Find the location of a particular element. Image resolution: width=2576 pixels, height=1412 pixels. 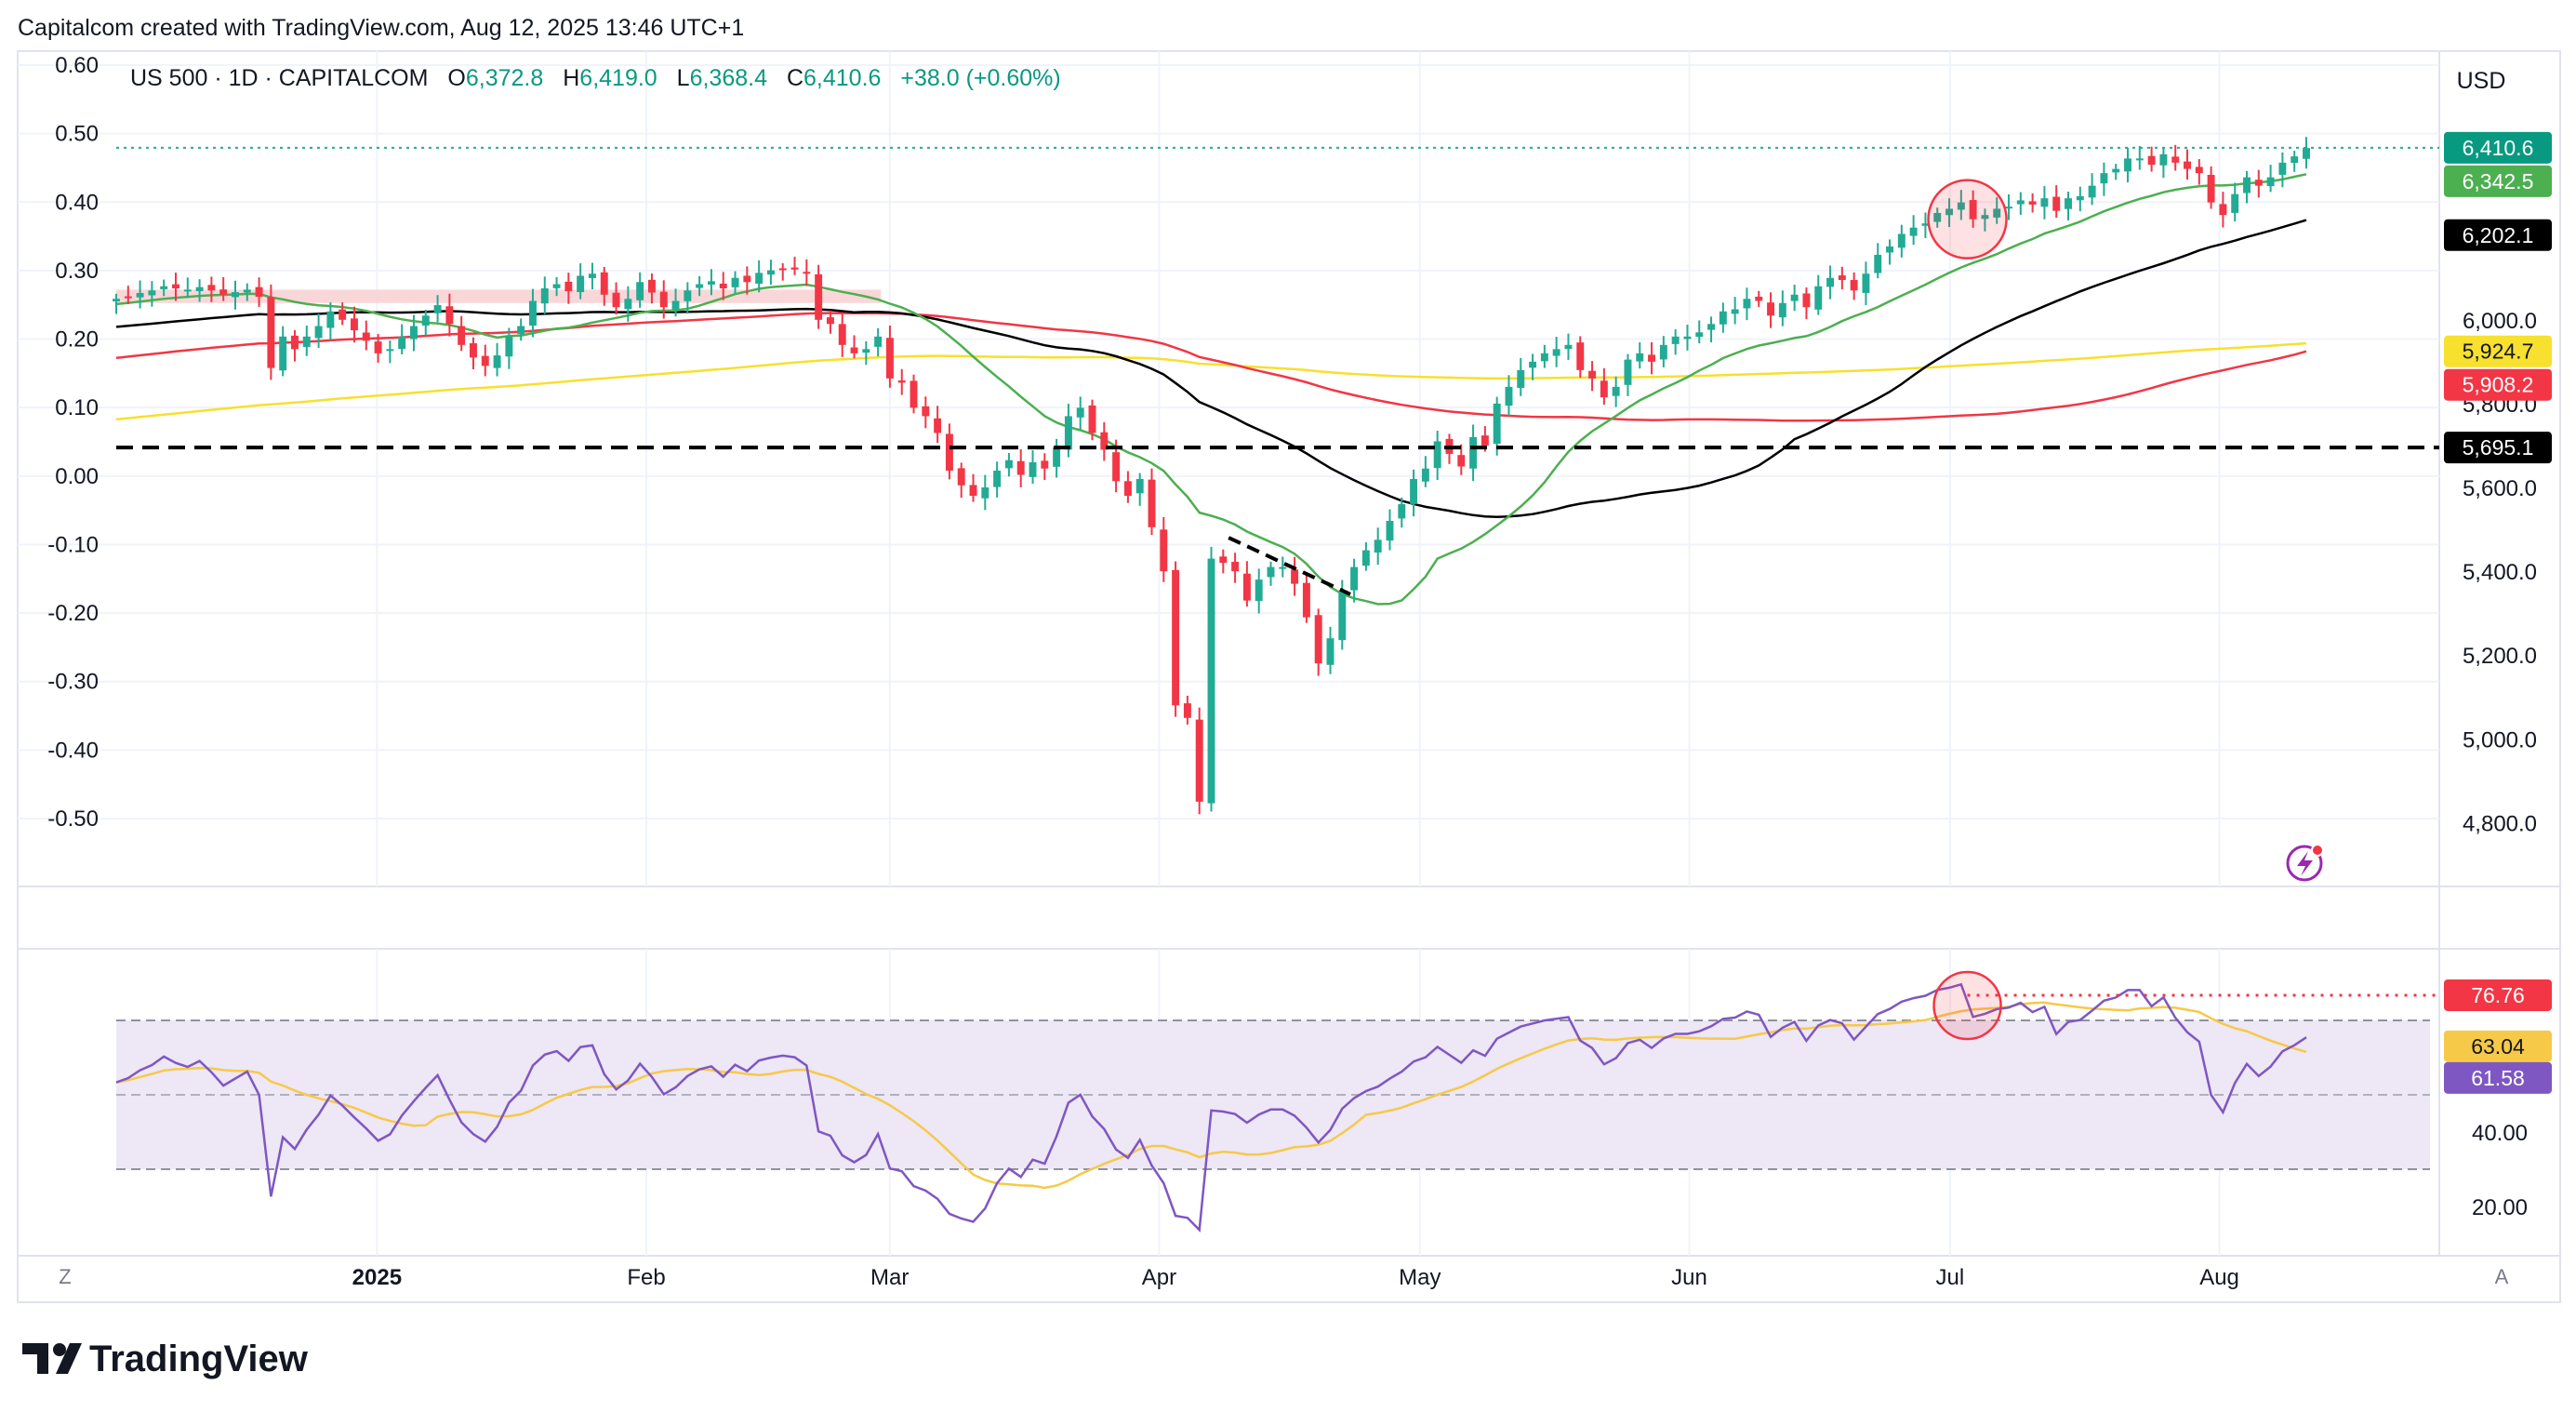

price-tag-text: 5,908.2 is located at coordinates (2498, 385).